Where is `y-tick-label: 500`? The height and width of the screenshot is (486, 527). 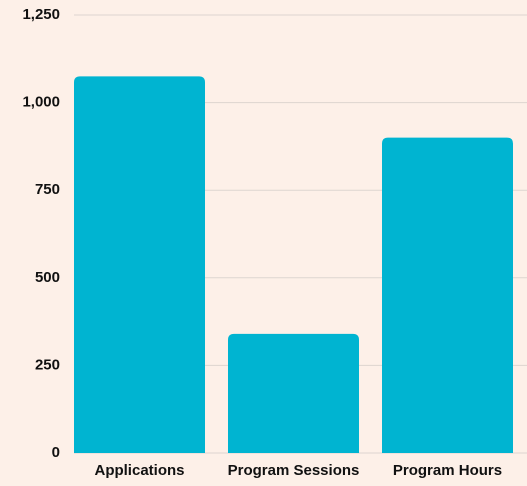
y-tick-label: 500 is located at coordinates (47, 277).